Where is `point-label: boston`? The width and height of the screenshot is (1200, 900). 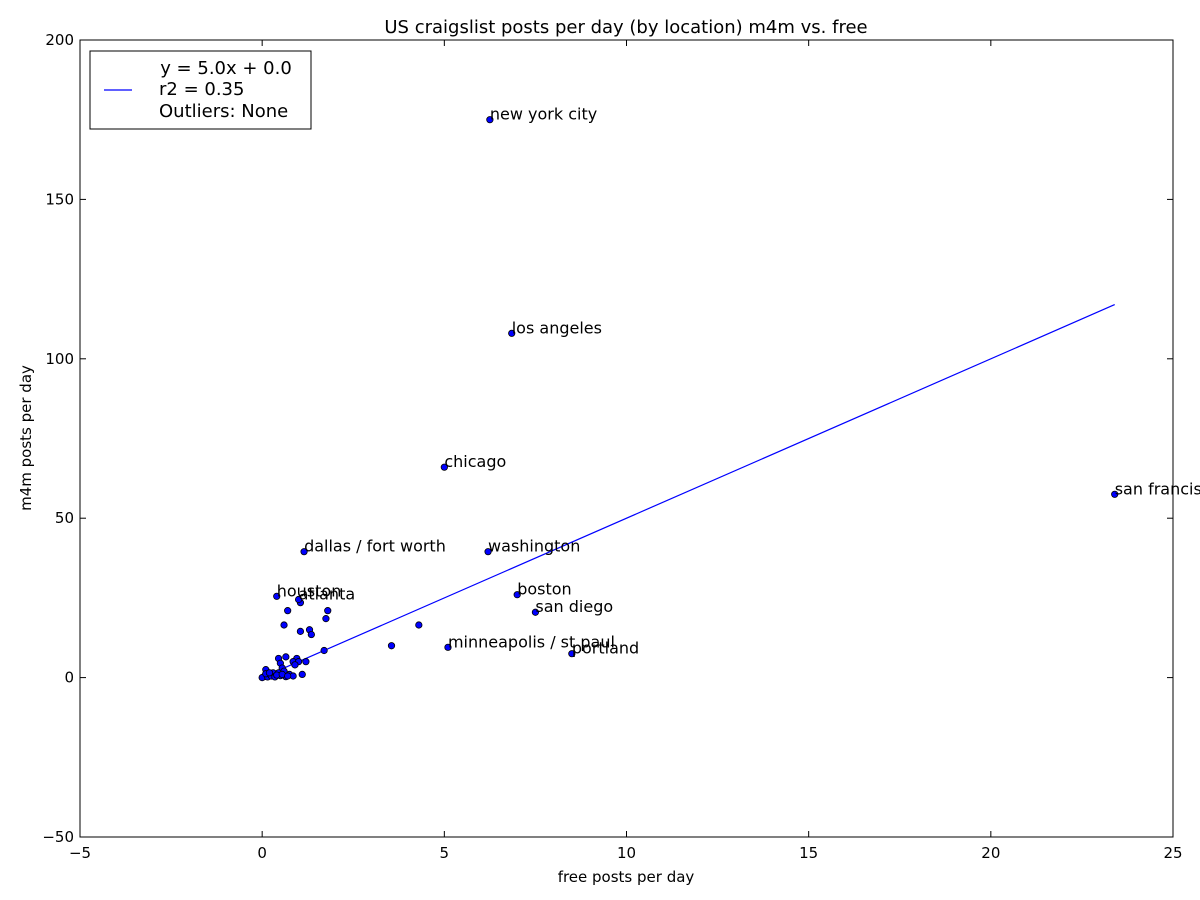
point-label: boston is located at coordinates (544, 589).